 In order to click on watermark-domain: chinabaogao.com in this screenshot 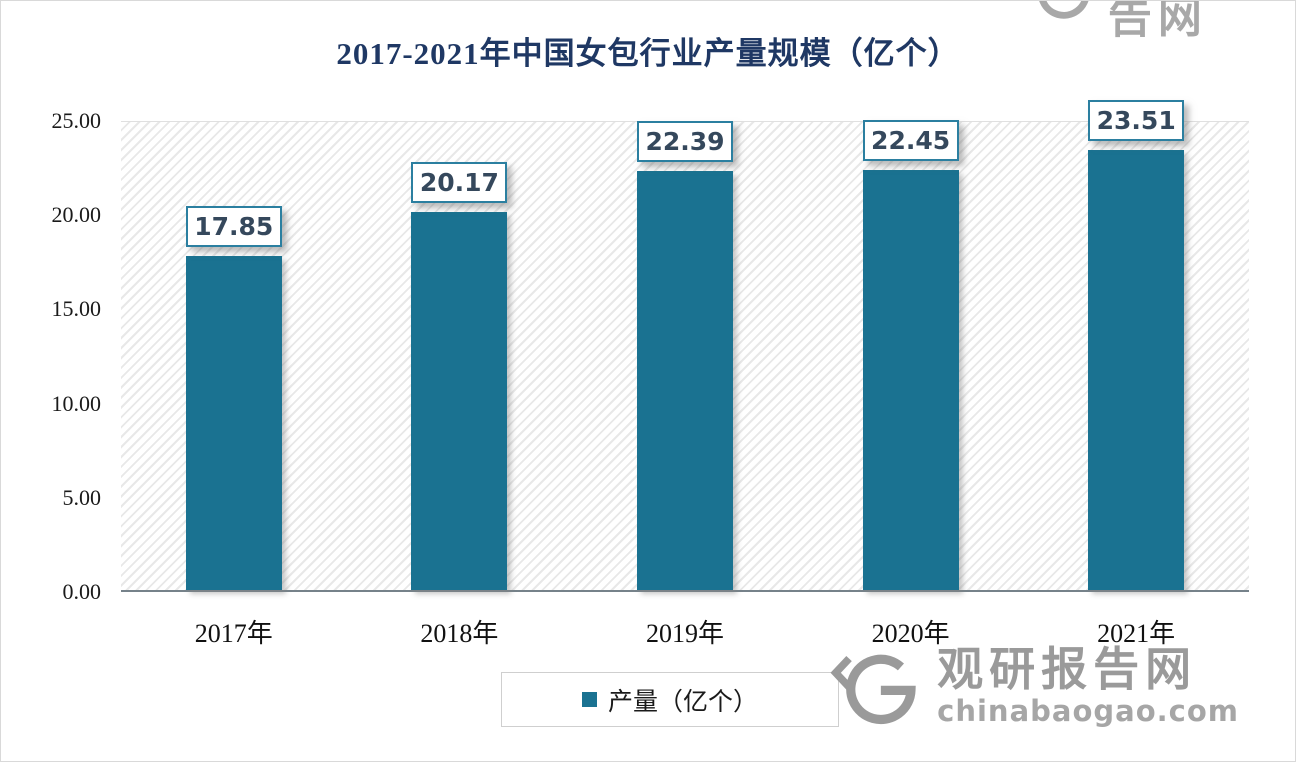, I will do `click(1088, 711)`.